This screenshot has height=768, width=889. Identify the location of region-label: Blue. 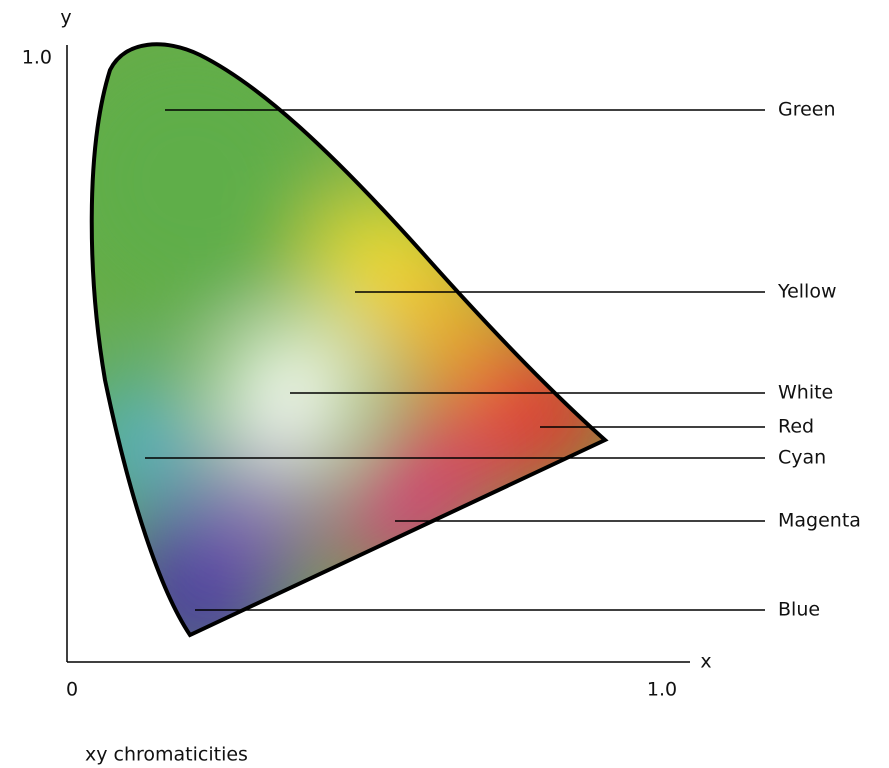
(799, 610).